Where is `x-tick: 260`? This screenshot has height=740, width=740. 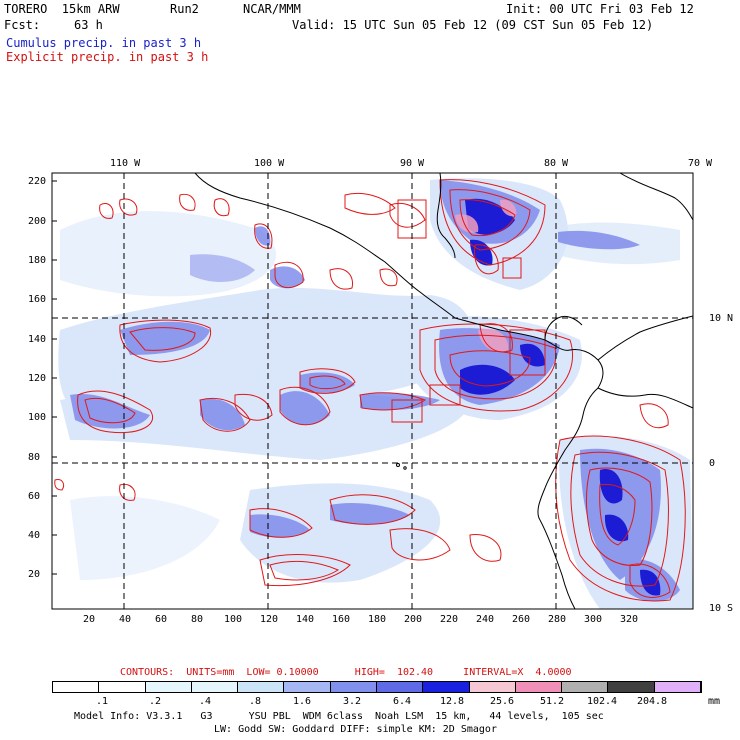 x-tick: 260 is located at coordinates (521, 619).